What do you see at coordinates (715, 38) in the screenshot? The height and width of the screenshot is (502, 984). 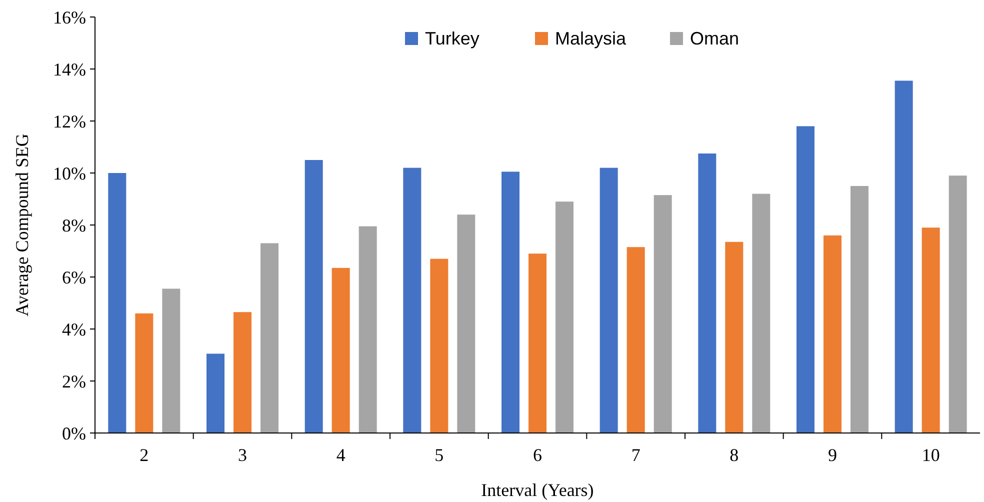 I see `legend-label: Oman` at bounding box center [715, 38].